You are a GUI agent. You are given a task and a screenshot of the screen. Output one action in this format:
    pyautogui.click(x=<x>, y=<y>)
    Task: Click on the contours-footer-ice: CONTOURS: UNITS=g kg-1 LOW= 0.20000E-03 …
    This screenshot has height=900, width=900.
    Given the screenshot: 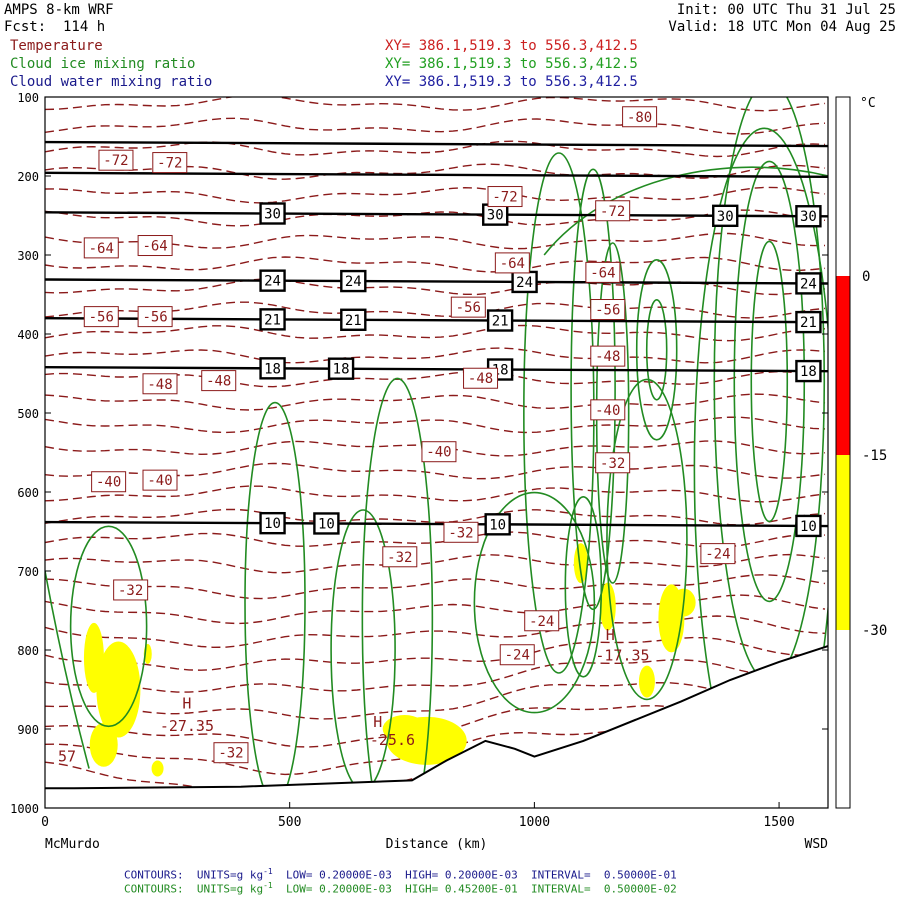 What is the action you would take?
    pyautogui.click(x=400, y=888)
    